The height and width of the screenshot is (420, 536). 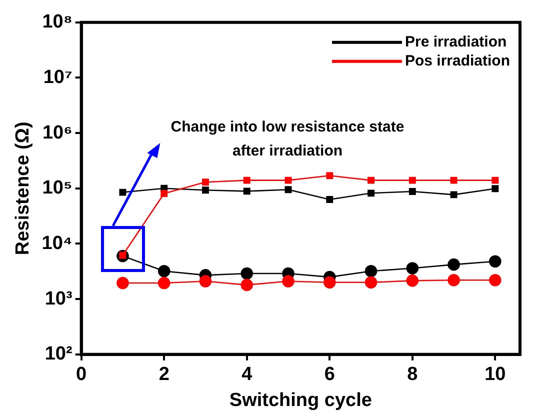 I want to click on y-tick-label: 10⁴, so click(x=57, y=243).